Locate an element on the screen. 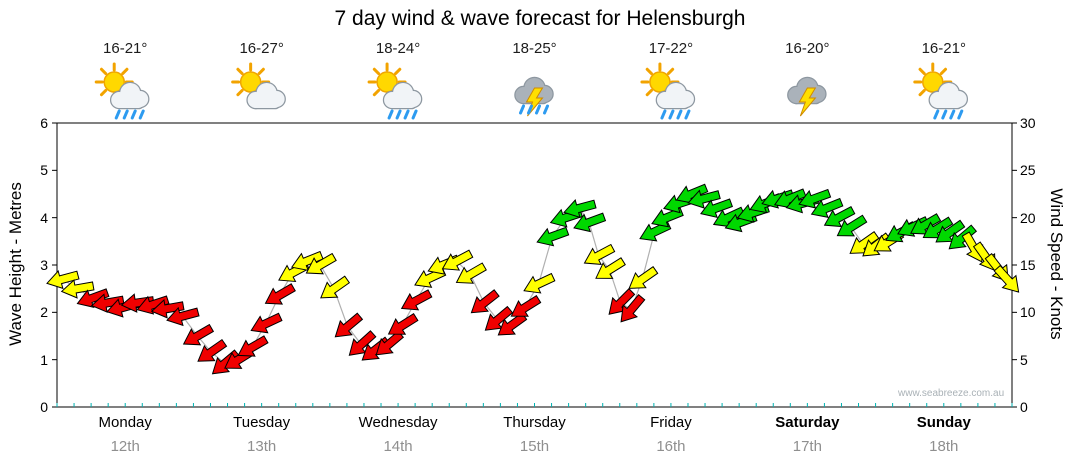 This screenshot has width=1080, height=475. wind-speed-tick-label: 25 is located at coordinates (1028, 170).